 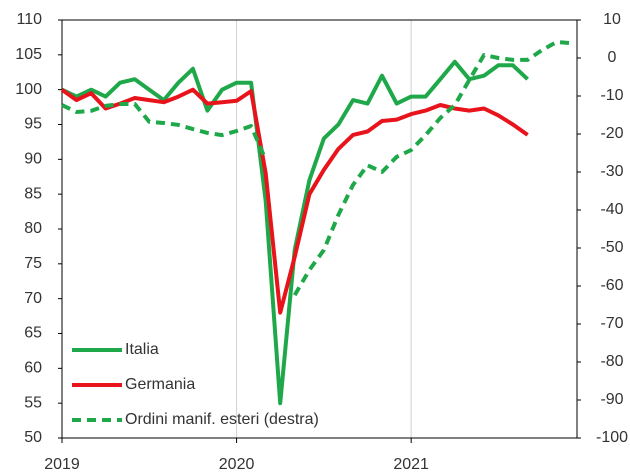 What do you see at coordinates (33, 333) in the screenshot?
I see `y-tick-label: 65` at bounding box center [33, 333].